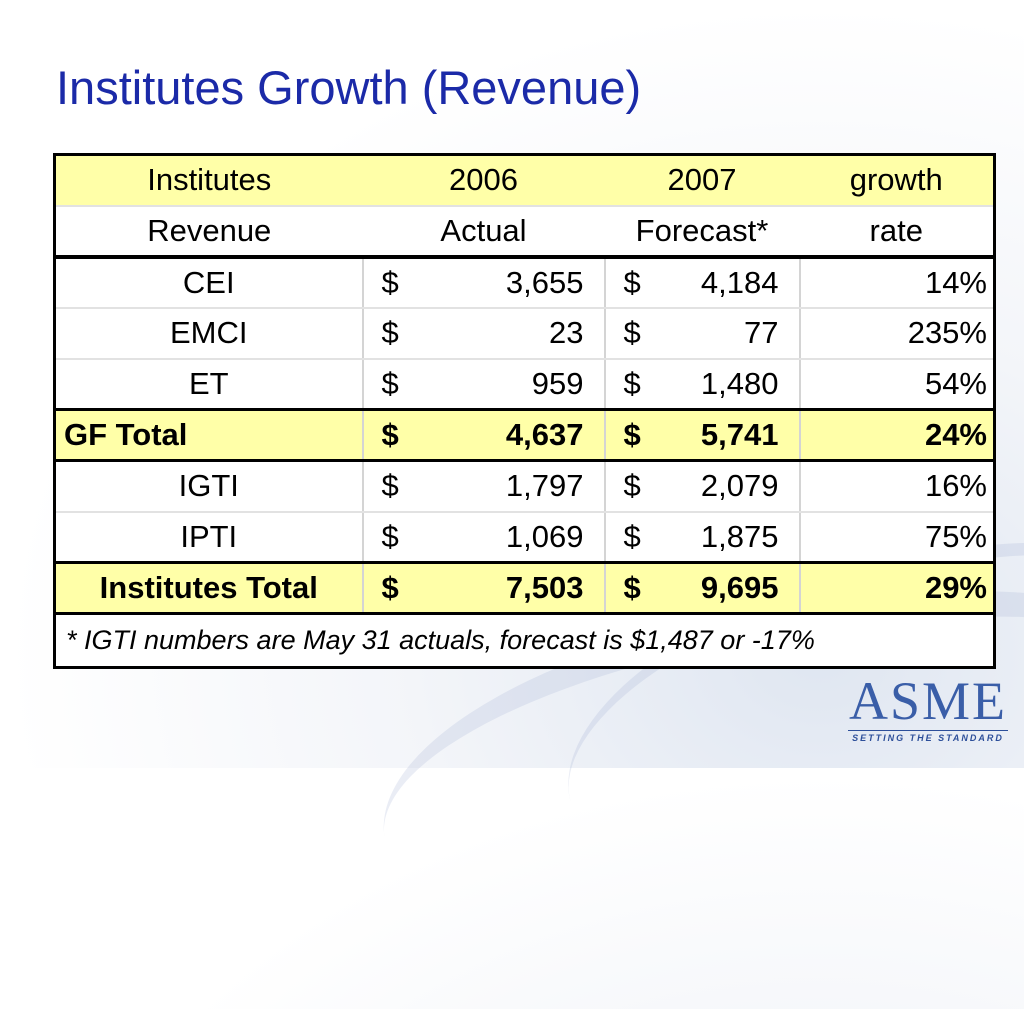  Describe the element at coordinates (544, 282) in the screenshot. I see `actual-value: 3,655` at that location.